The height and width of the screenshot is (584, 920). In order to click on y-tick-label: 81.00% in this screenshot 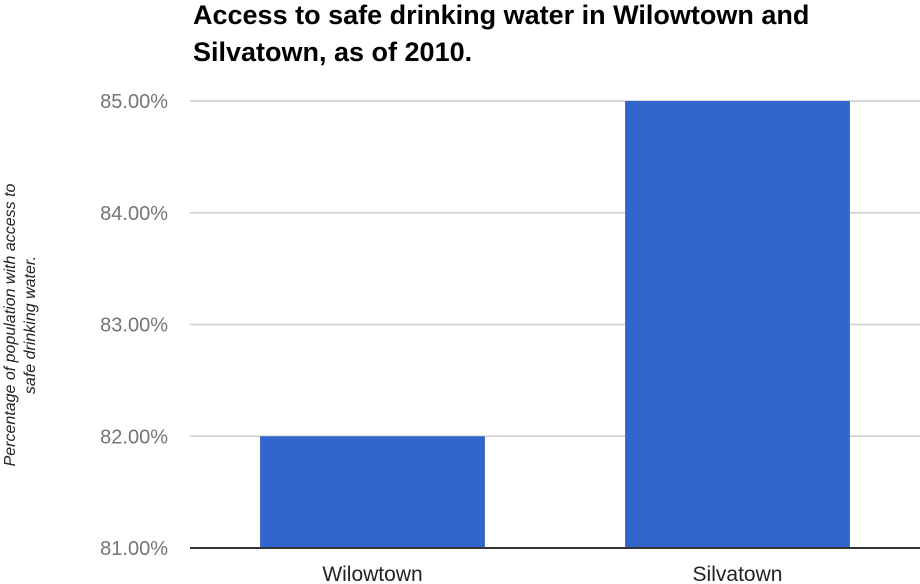, I will do `click(134, 549)`.